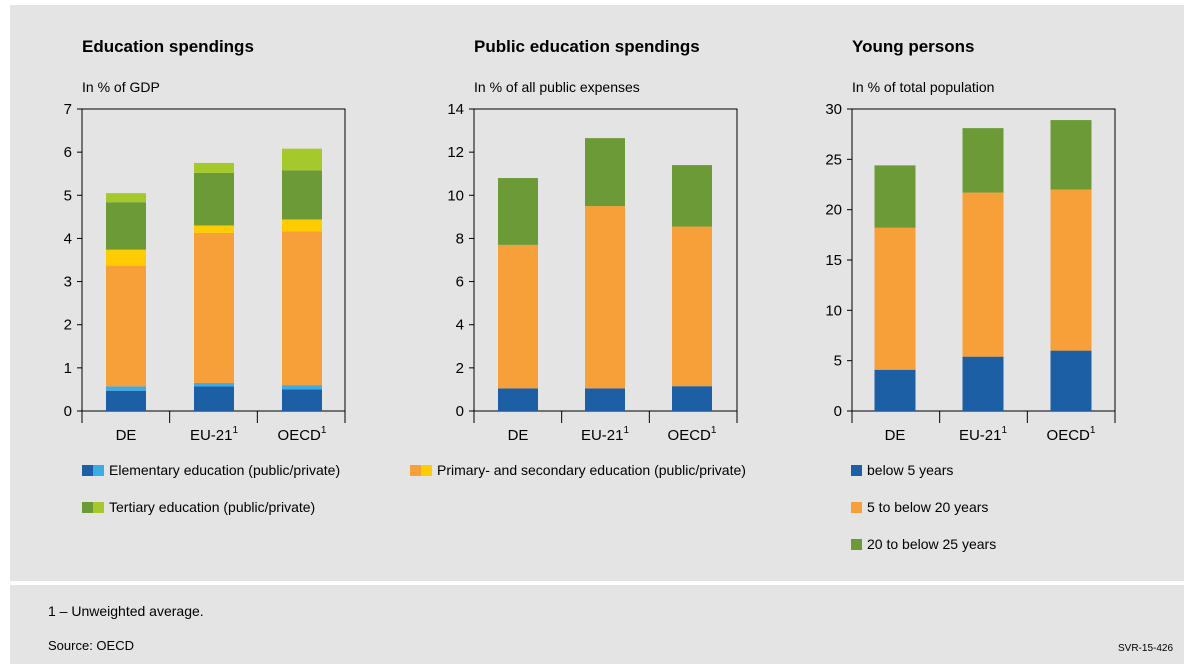 This screenshot has height=664, width=1186. I want to click on chart3-ytick-label: 0, so click(838, 411).